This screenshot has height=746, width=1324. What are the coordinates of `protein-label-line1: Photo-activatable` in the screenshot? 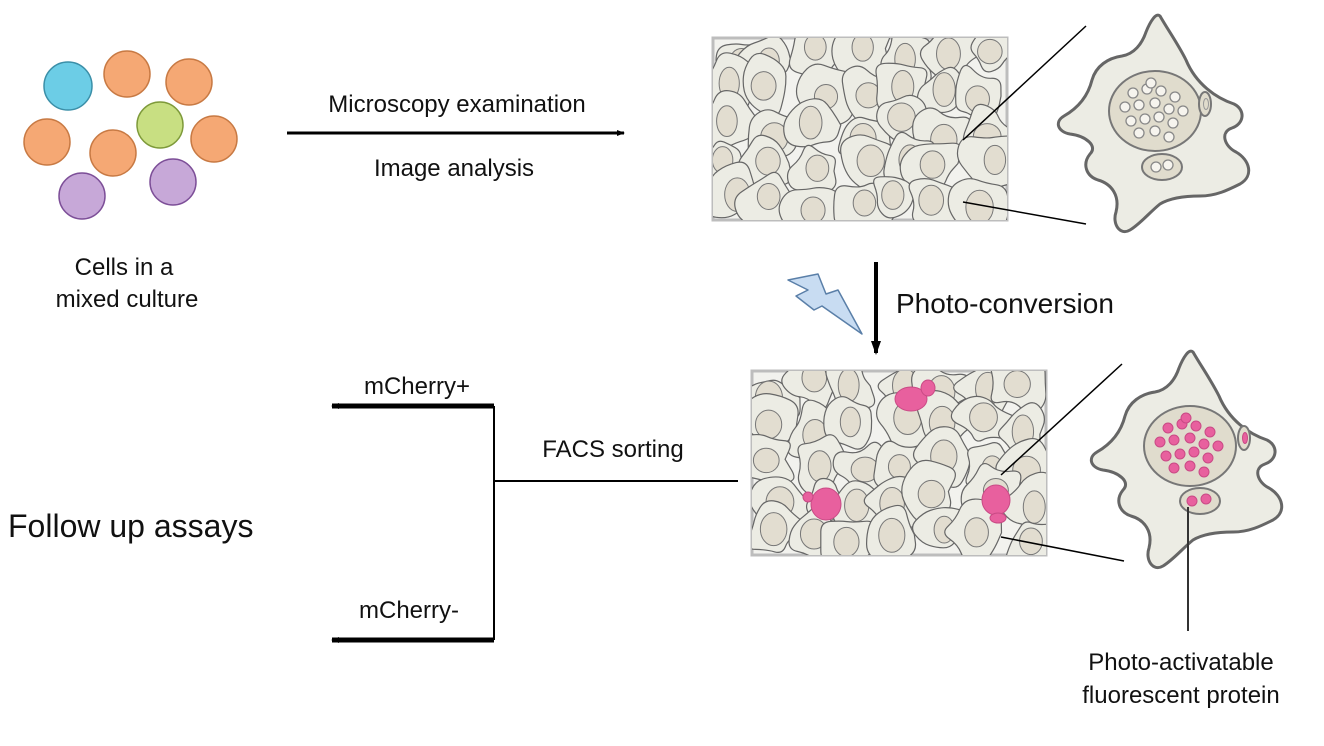 It's located at (1180, 662).